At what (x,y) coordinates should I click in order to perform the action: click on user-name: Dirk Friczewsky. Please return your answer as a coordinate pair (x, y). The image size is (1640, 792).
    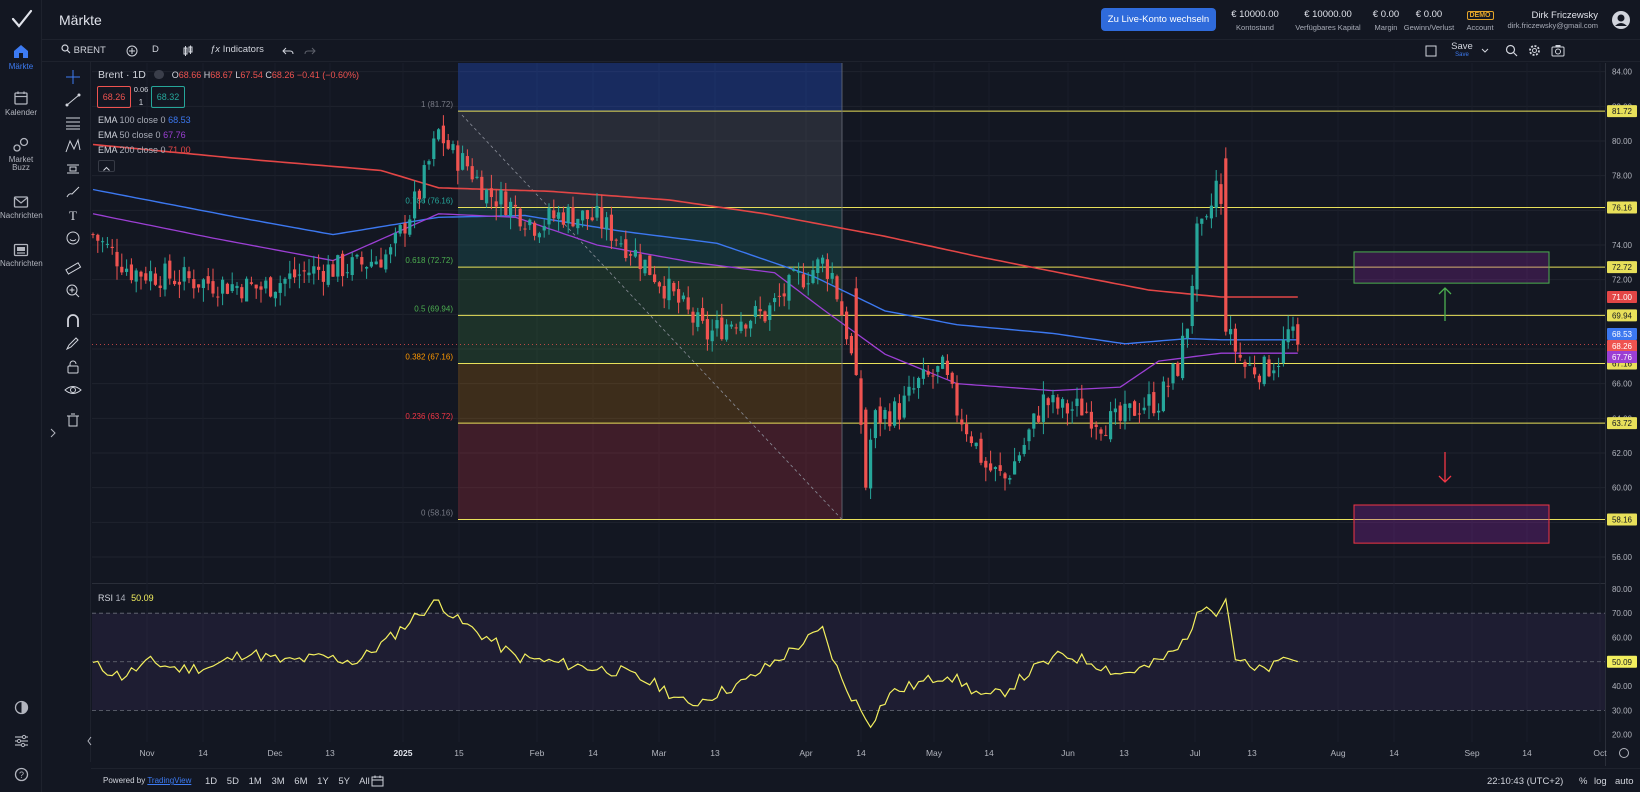
    Looking at the image, I should click on (1565, 15).